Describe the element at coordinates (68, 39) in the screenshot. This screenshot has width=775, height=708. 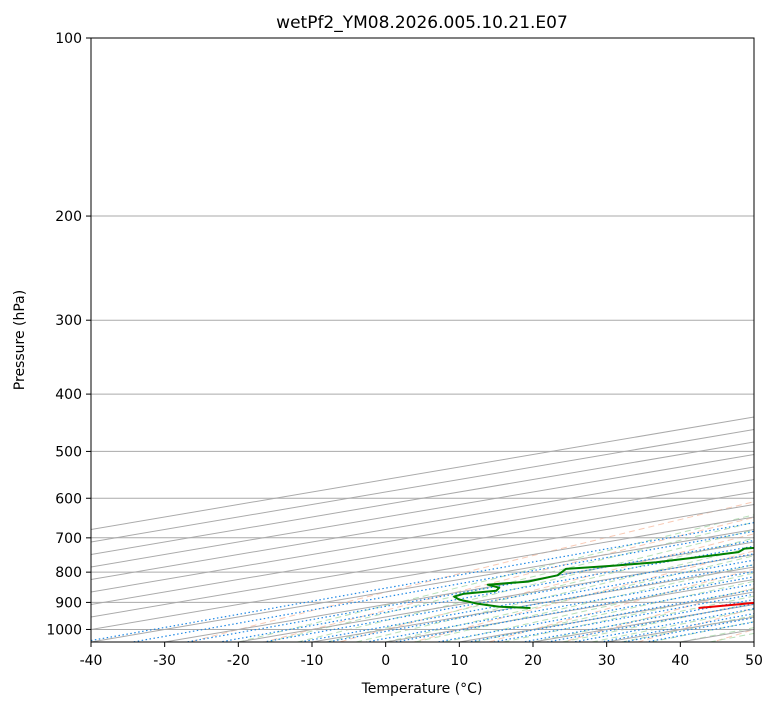
I see `y-tick-label: 100` at that location.